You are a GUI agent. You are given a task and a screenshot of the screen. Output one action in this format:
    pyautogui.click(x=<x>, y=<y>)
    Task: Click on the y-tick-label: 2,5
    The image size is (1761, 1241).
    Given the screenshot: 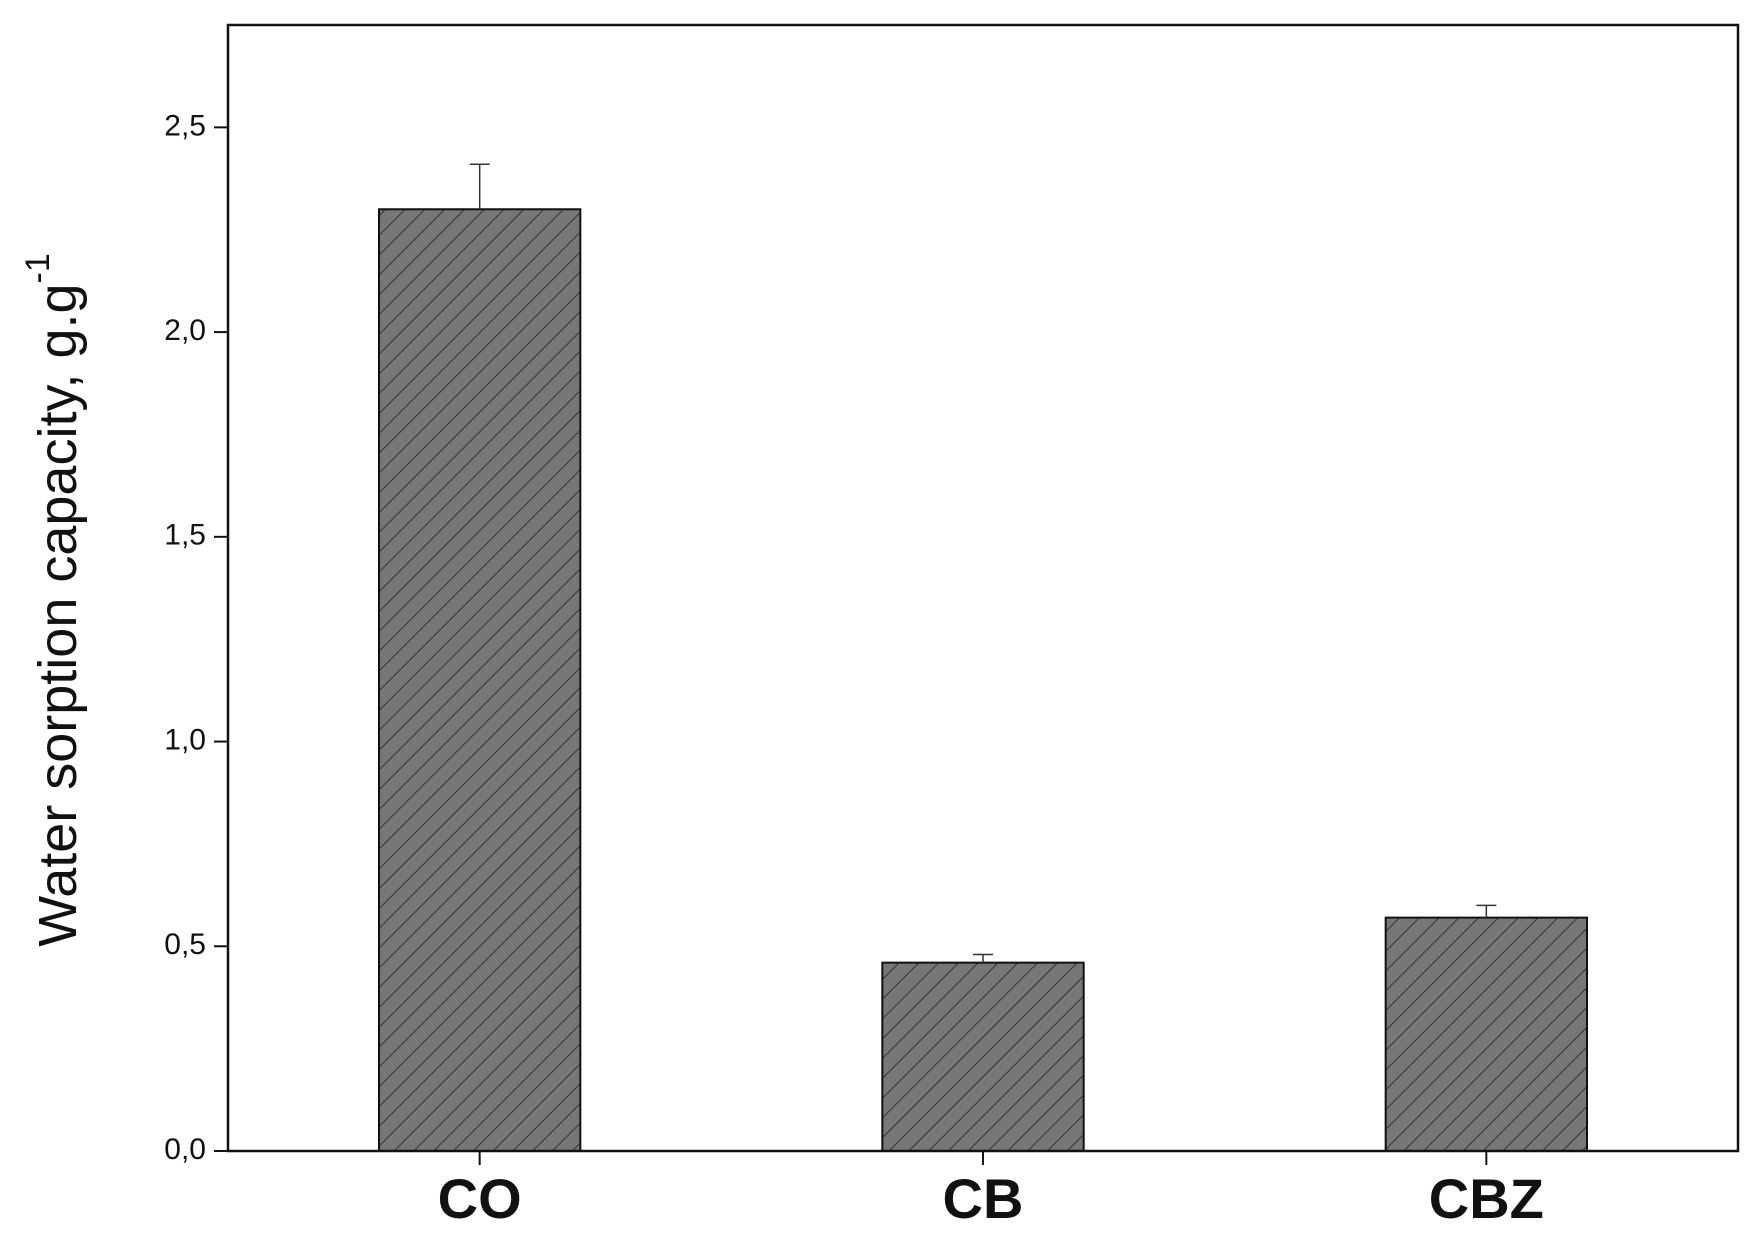 What is the action you would take?
    pyautogui.click(x=185, y=125)
    